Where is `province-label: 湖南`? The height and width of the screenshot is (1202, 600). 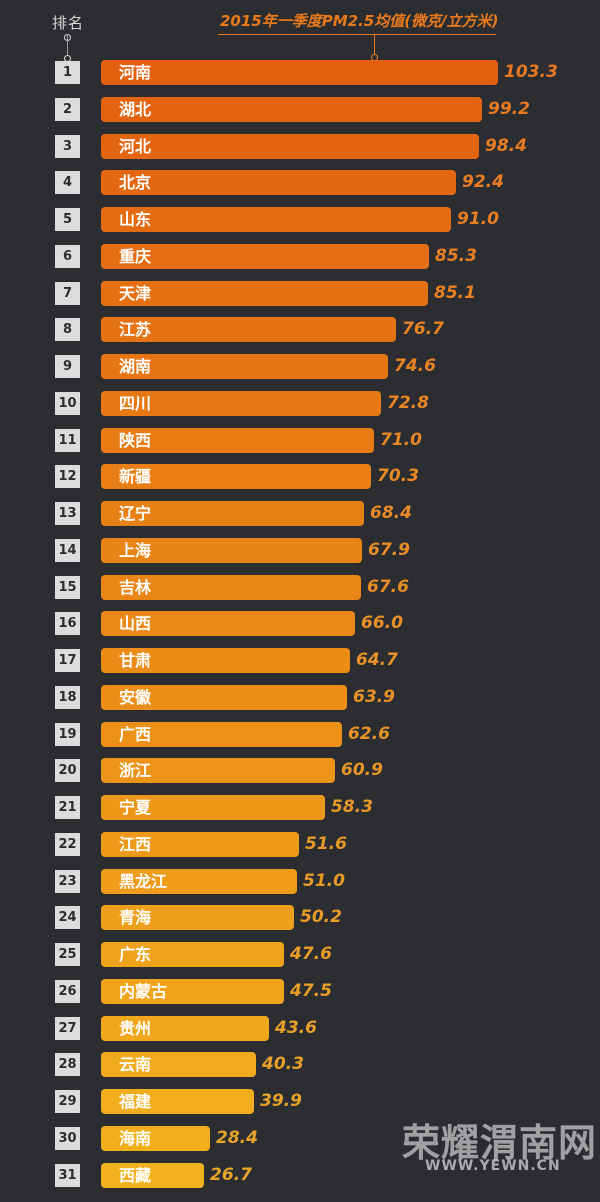
province-label: 湖南 is located at coordinates (135, 366).